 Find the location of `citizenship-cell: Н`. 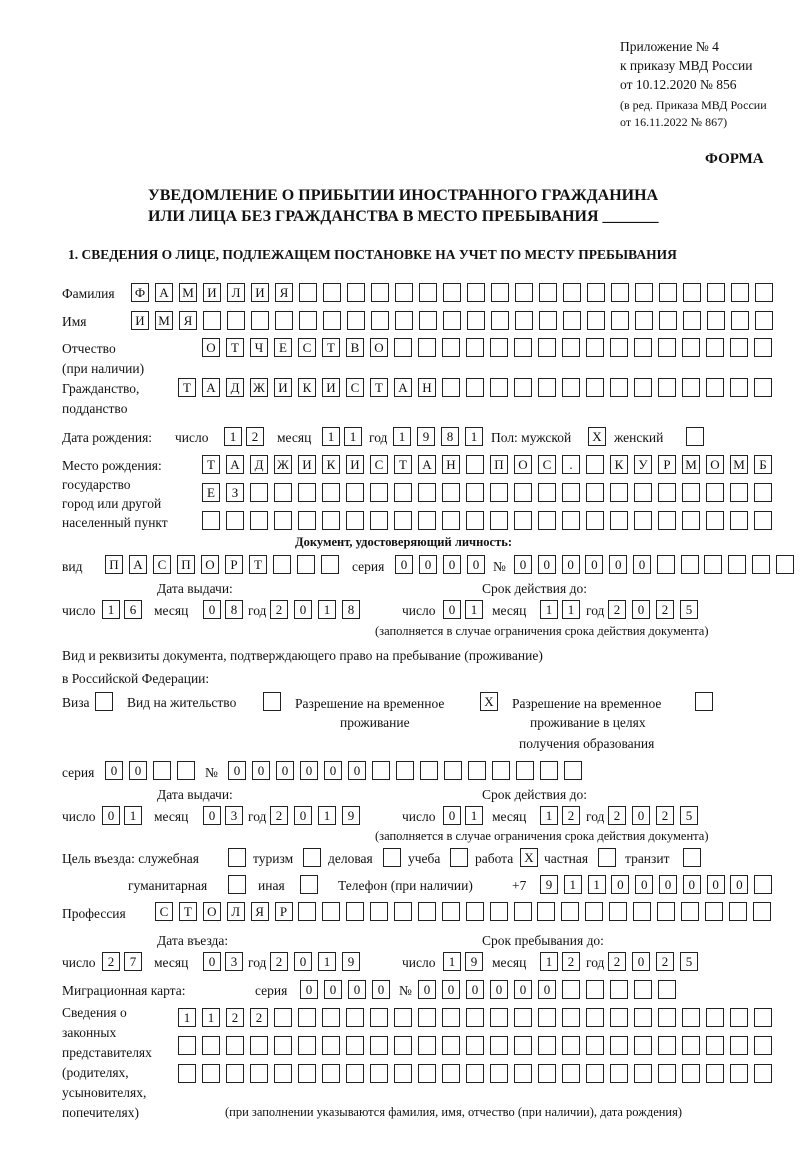

citizenship-cell: Н is located at coordinates (427, 387).